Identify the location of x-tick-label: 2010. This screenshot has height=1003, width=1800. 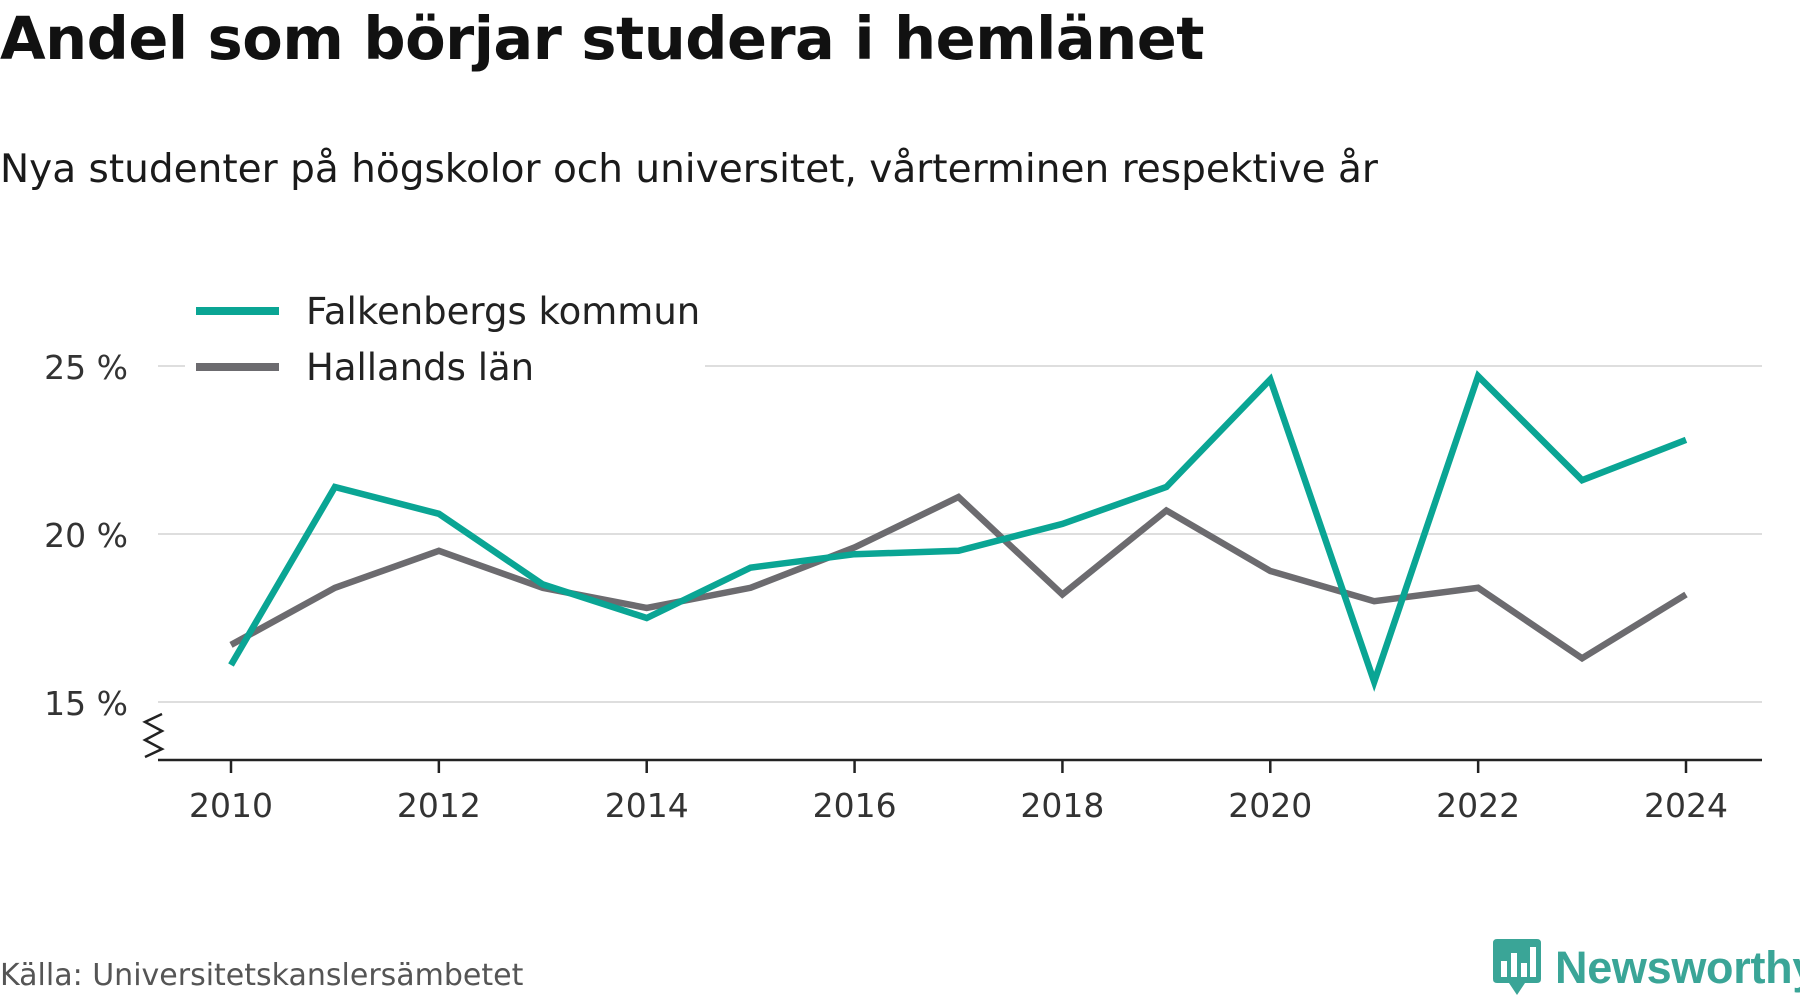
(231, 805).